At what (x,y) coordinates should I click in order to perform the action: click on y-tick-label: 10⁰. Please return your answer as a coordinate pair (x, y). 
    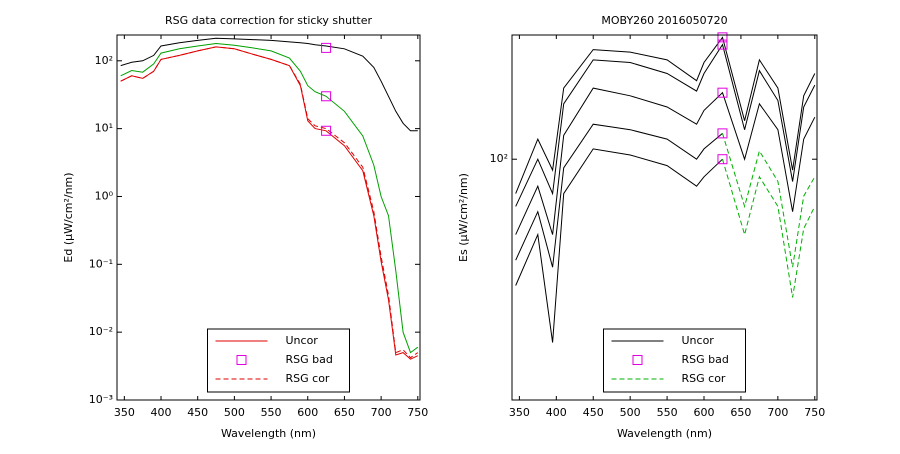
    Looking at the image, I should click on (104, 195).